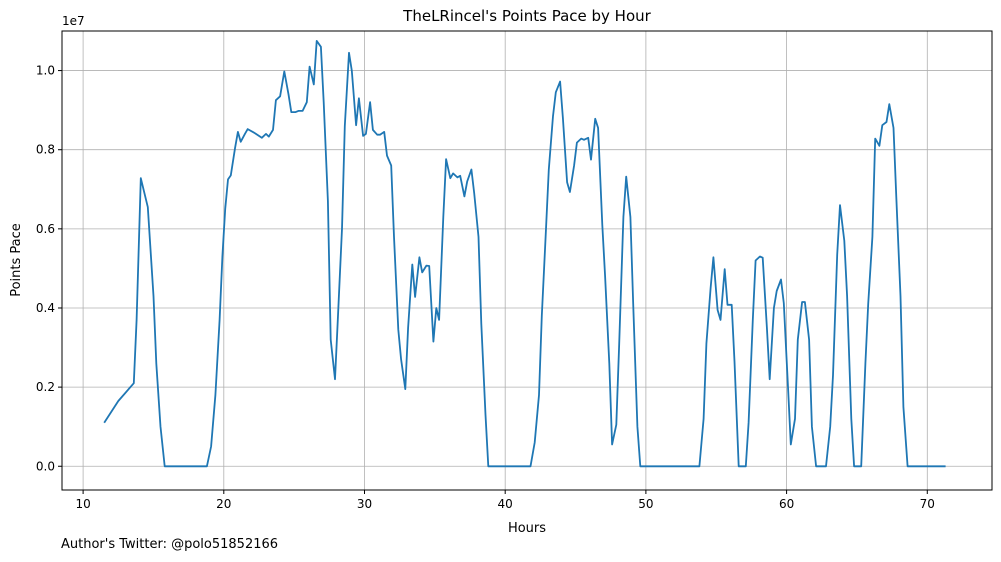  What do you see at coordinates (82, 504) in the screenshot?
I see `x-tick-label: 10` at bounding box center [82, 504].